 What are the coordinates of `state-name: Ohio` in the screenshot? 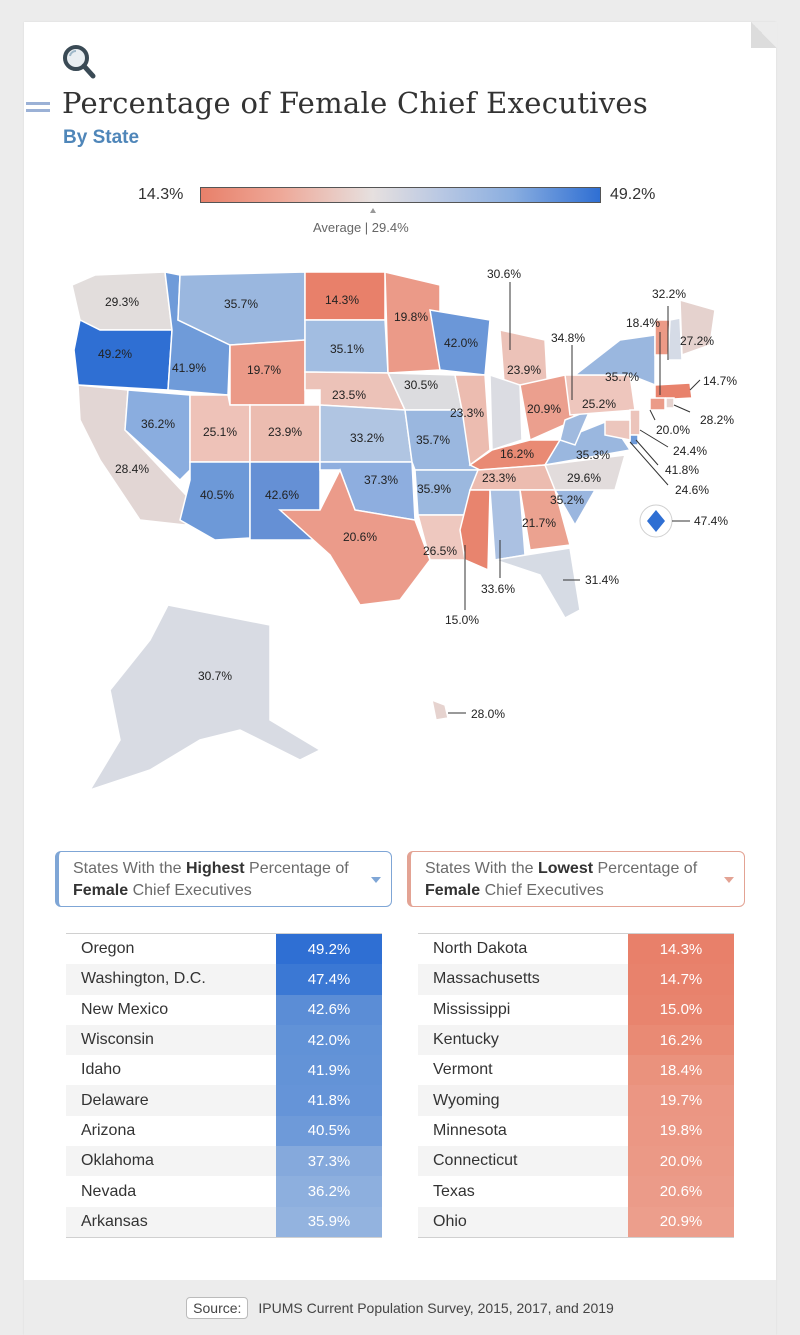 It's located at (450, 1221).